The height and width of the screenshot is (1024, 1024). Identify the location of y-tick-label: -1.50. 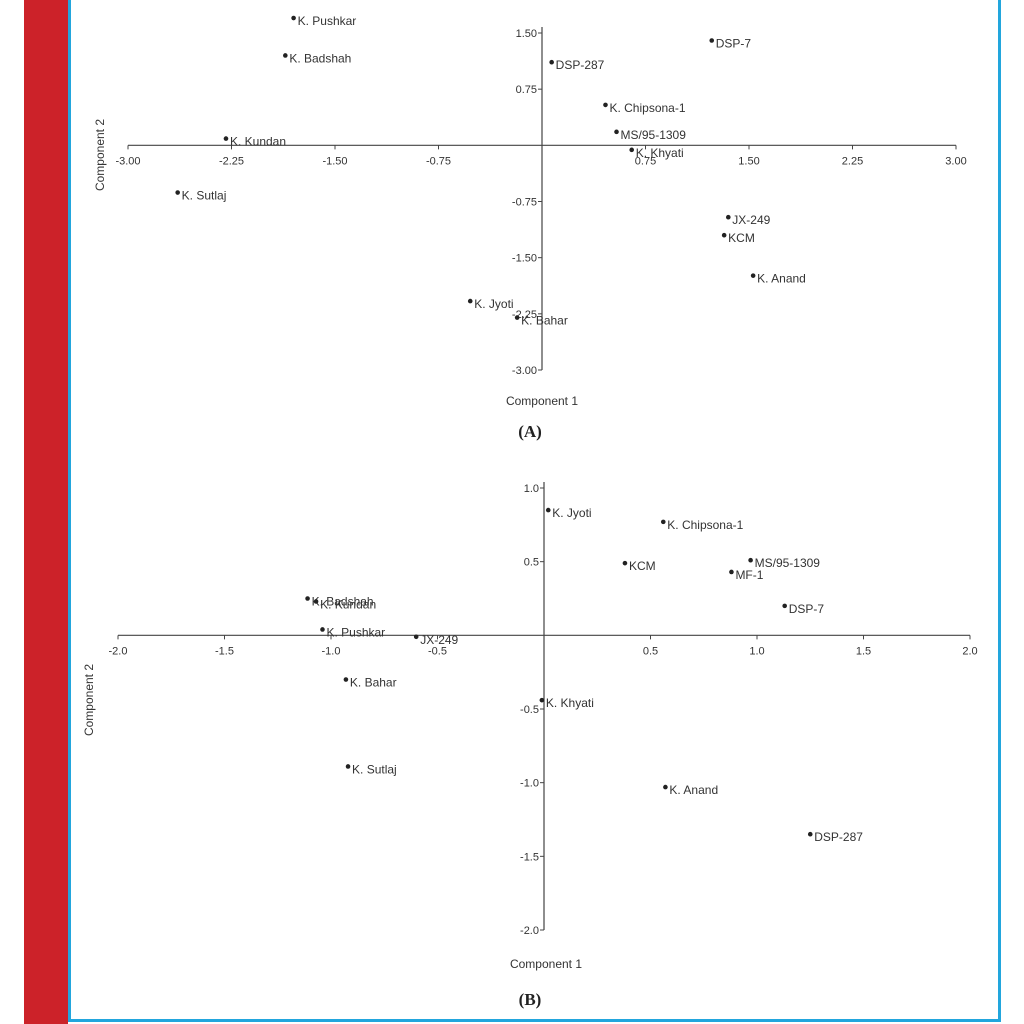
(524, 259).